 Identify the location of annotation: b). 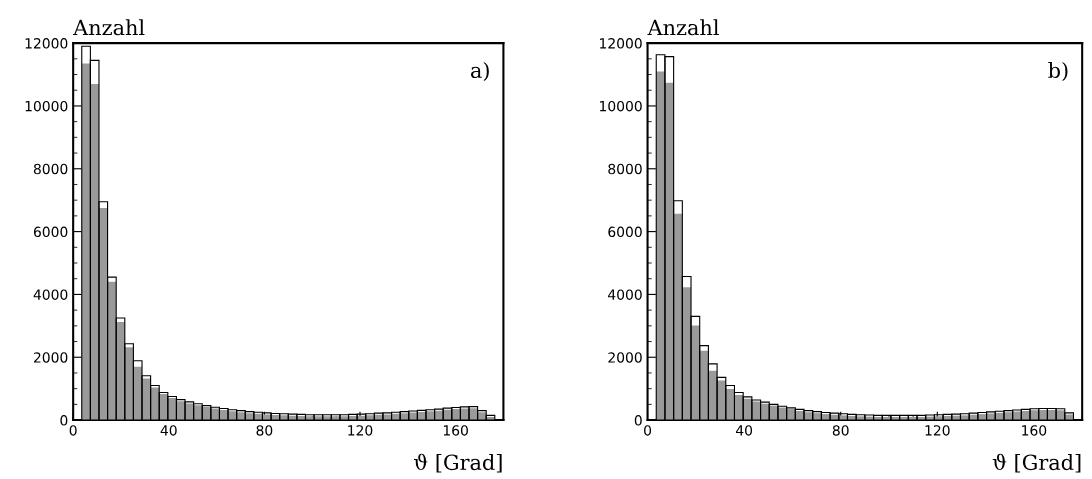
(1058, 71).